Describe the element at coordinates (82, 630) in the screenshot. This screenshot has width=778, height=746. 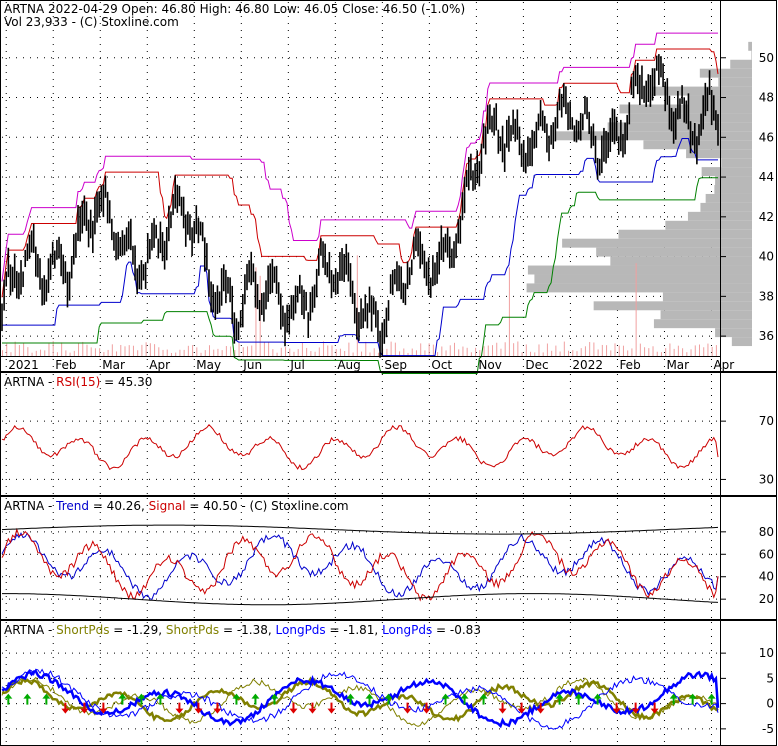
I see `pds-item-1-name: ShortPds` at that location.